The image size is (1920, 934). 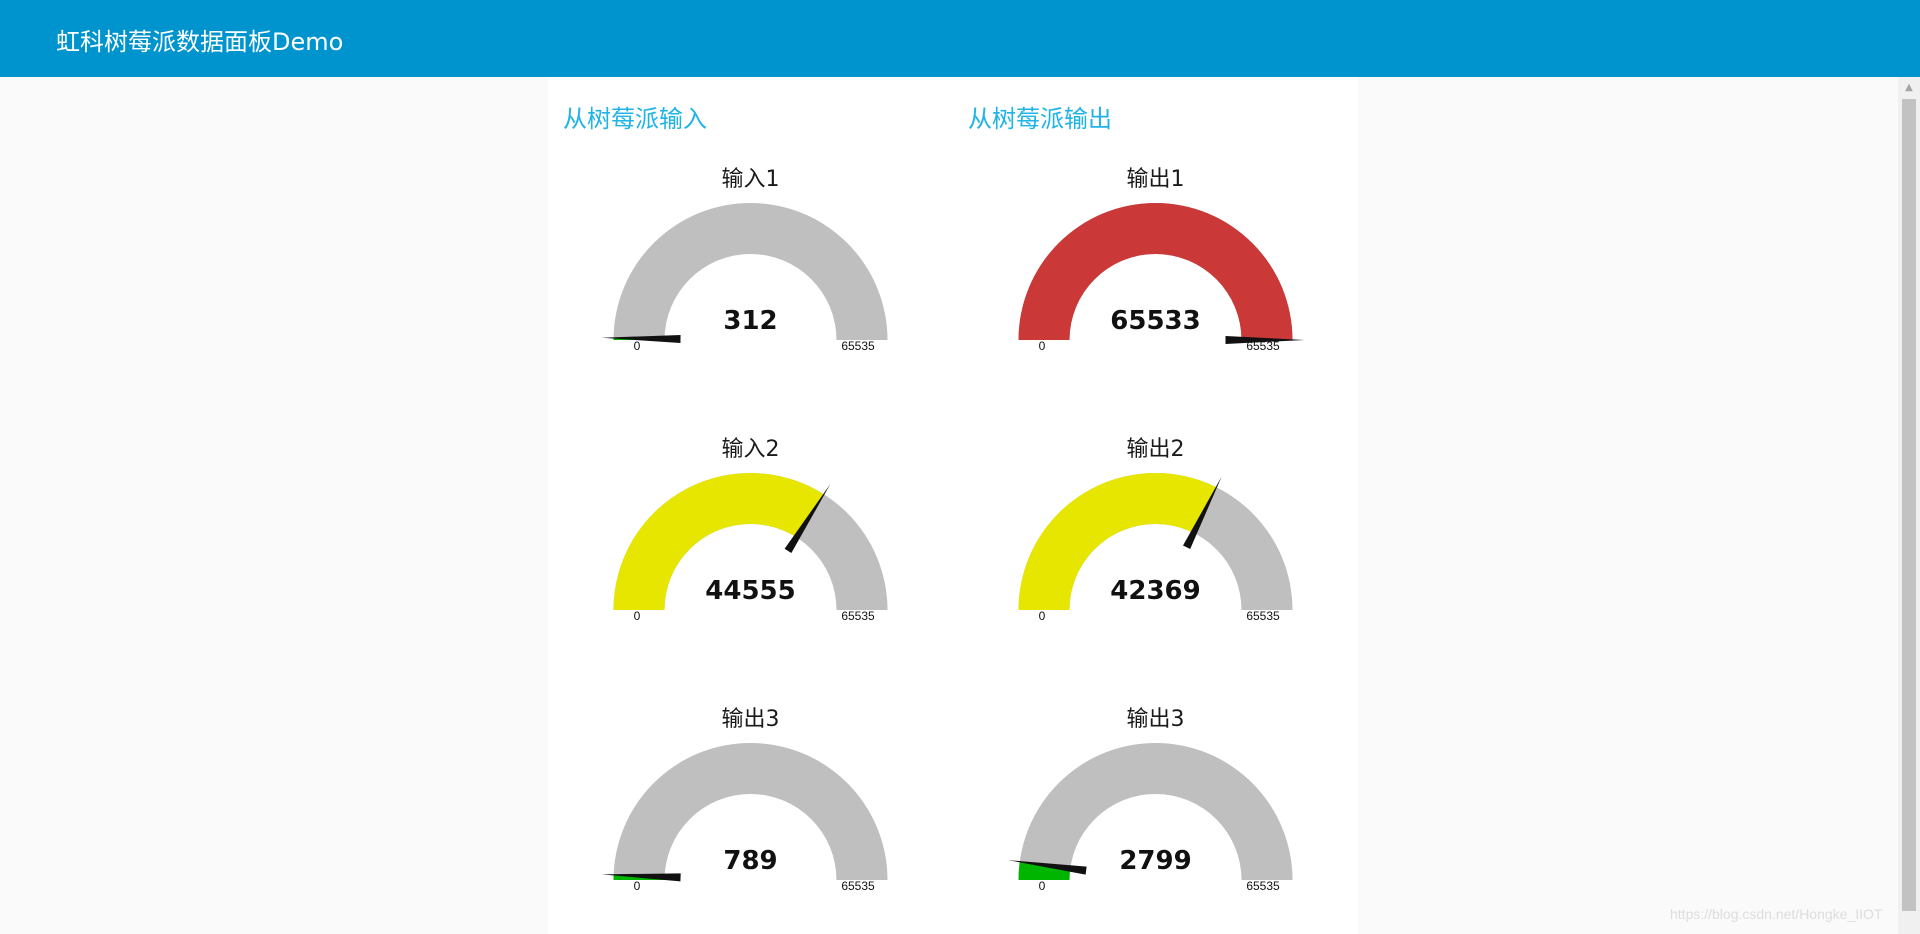 What do you see at coordinates (1776, 914) in the screenshot?
I see `watermark: https://blog.csdn.net/Hongke_IIOT` at bounding box center [1776, 914].